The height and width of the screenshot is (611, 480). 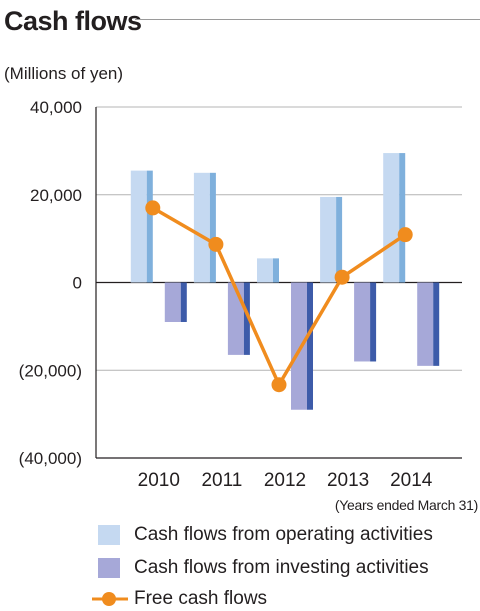 I want to click on legend-swatch-investing, so click(x=109, y=568).